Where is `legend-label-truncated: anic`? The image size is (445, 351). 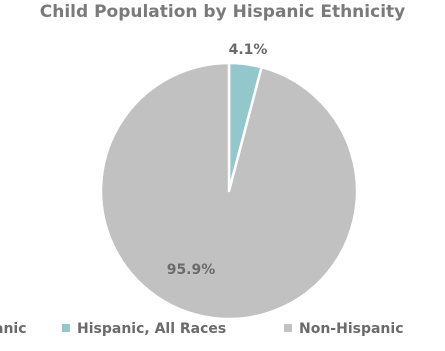 legend-label-truncated: anic is located at coordinates (13, 329).